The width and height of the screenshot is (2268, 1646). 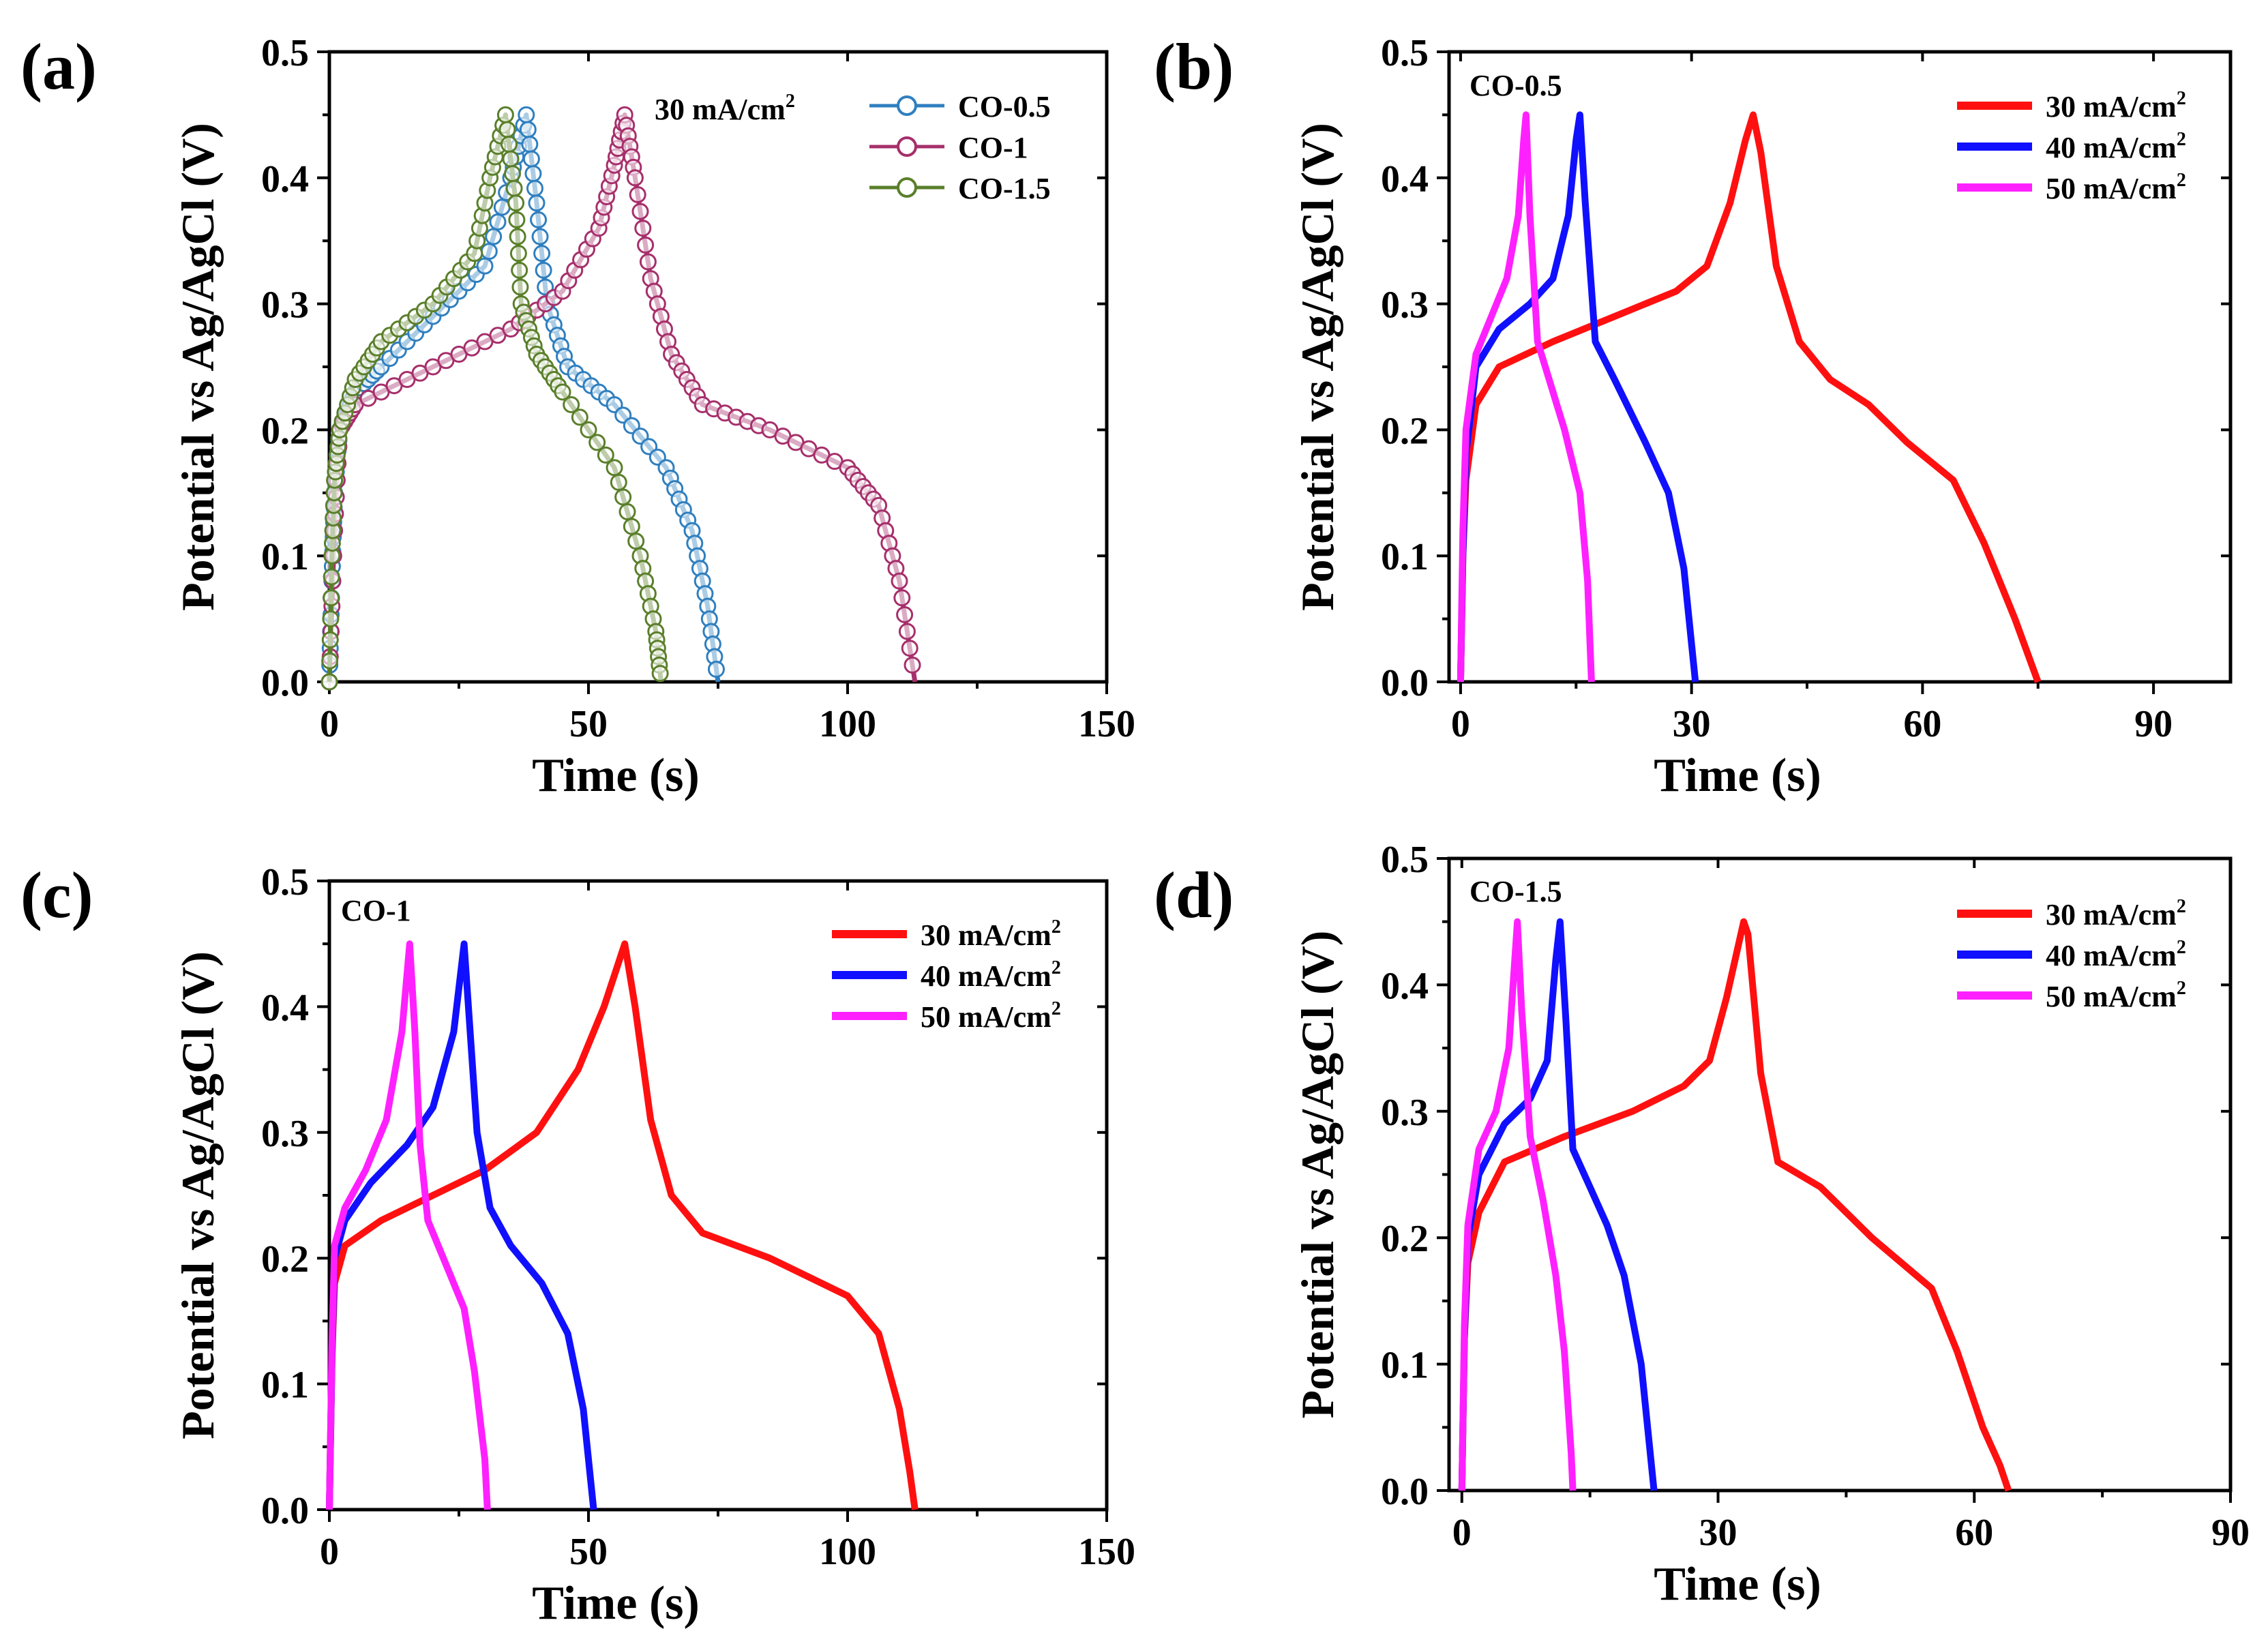 I want to click on x-tick-label: 50, so click(x=588, y=1552).